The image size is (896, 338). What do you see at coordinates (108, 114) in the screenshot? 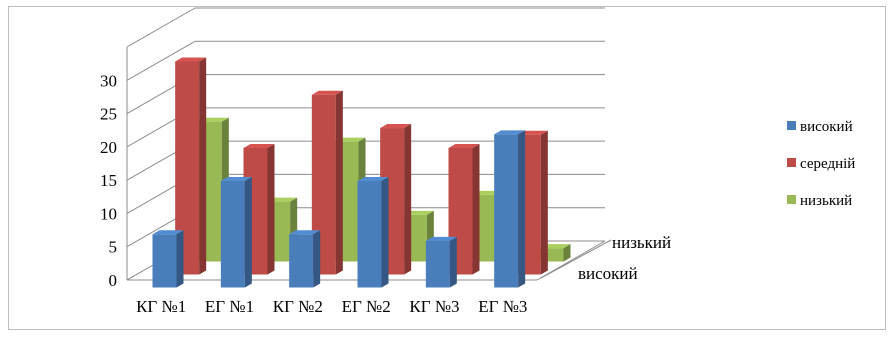
I see `y-tick-label: 25` at bounding box center [108, 114].